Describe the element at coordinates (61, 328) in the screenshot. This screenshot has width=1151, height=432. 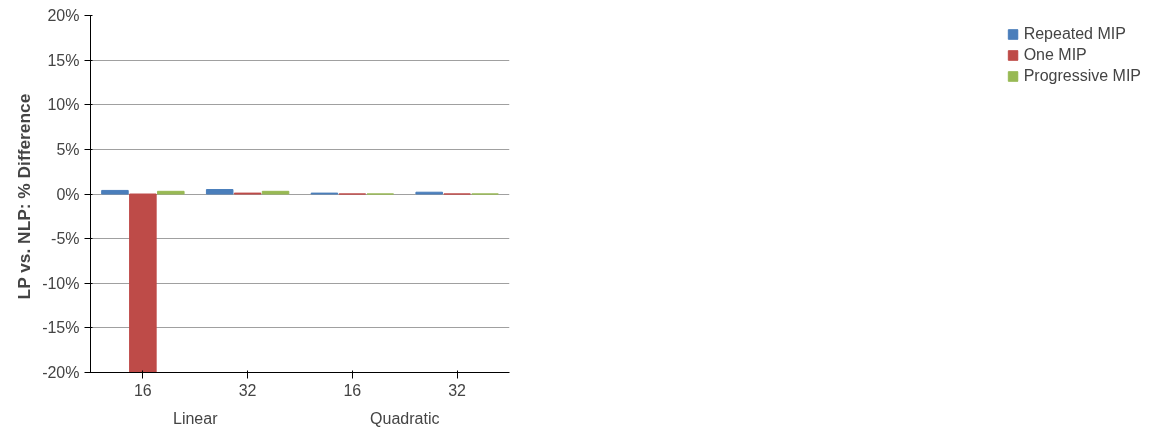
I see `y-tick-label: -15%` at that location.